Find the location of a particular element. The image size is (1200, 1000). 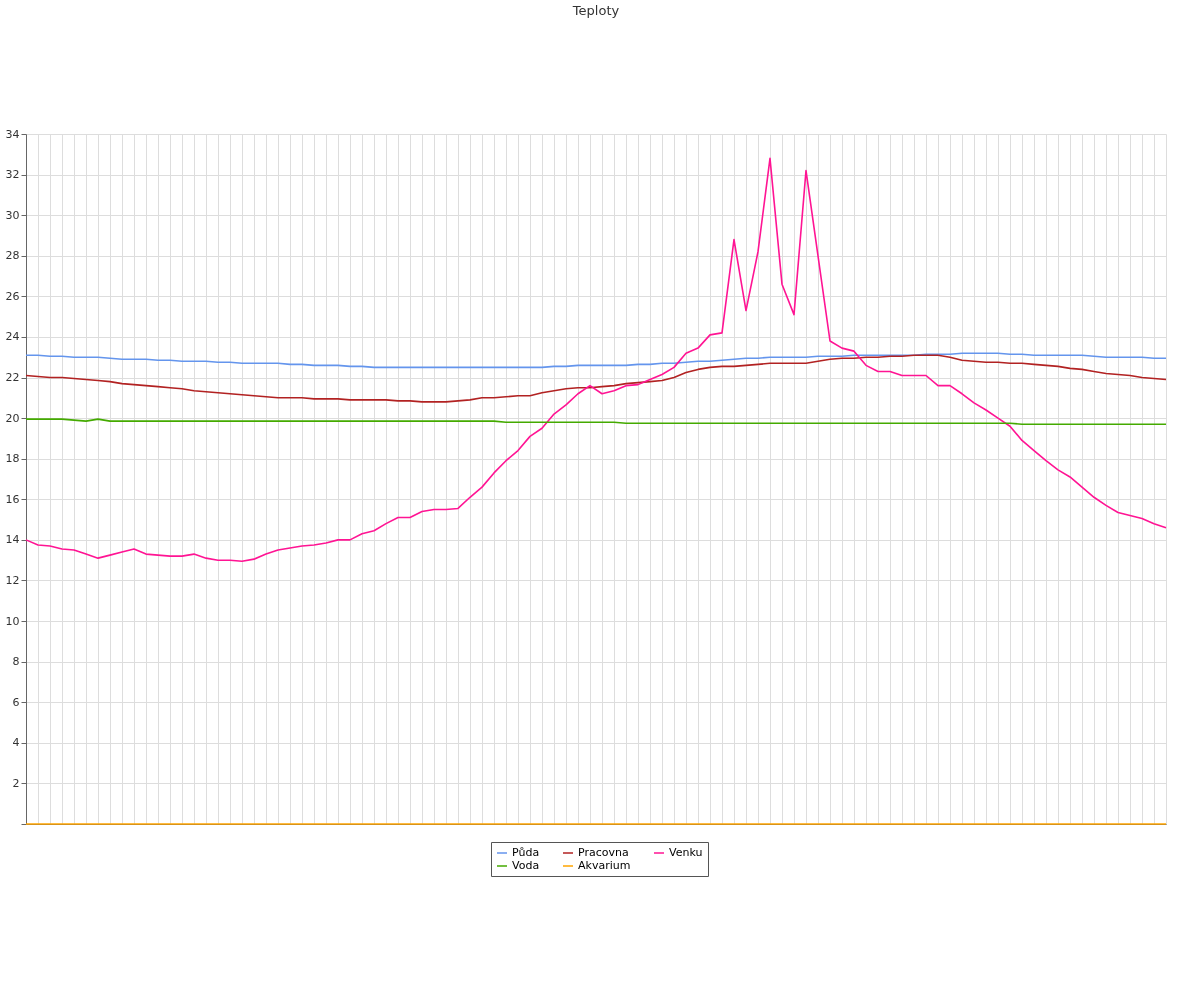

y-tick-label: 20 is located at coordinates (12, 418).